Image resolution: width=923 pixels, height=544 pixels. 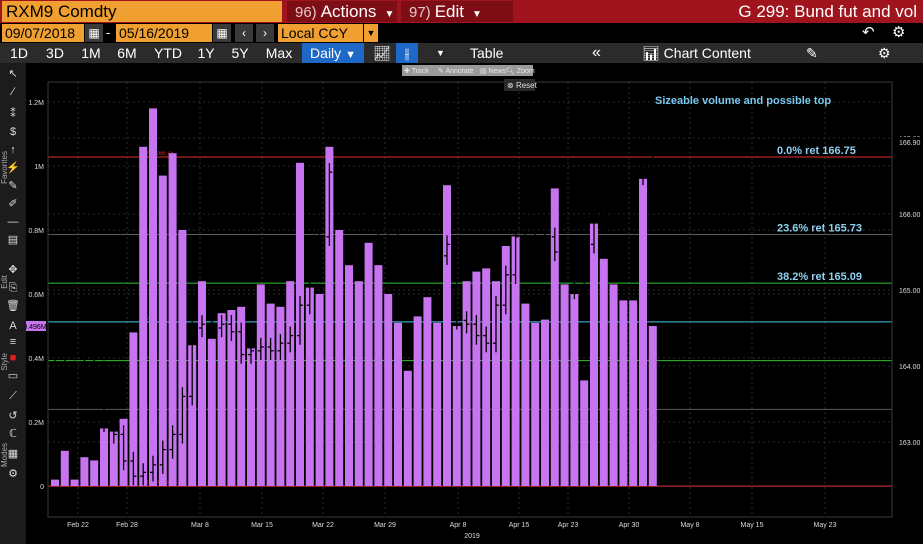 What do you see at coordinates (42, 487) in the screenshot?
I see `y-left-tick-label: 0` at bounding box center [42, 487].